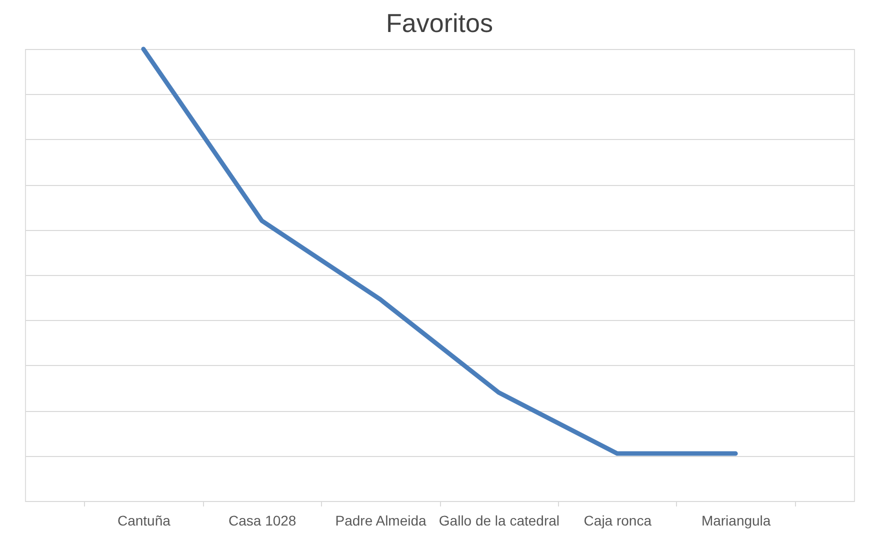 Image resolution: width=879 pixels, height=538 pixels. Describe the element at coordinates (439, 23) in the screenshot. I see `chart-title: Favoritos` at that location.